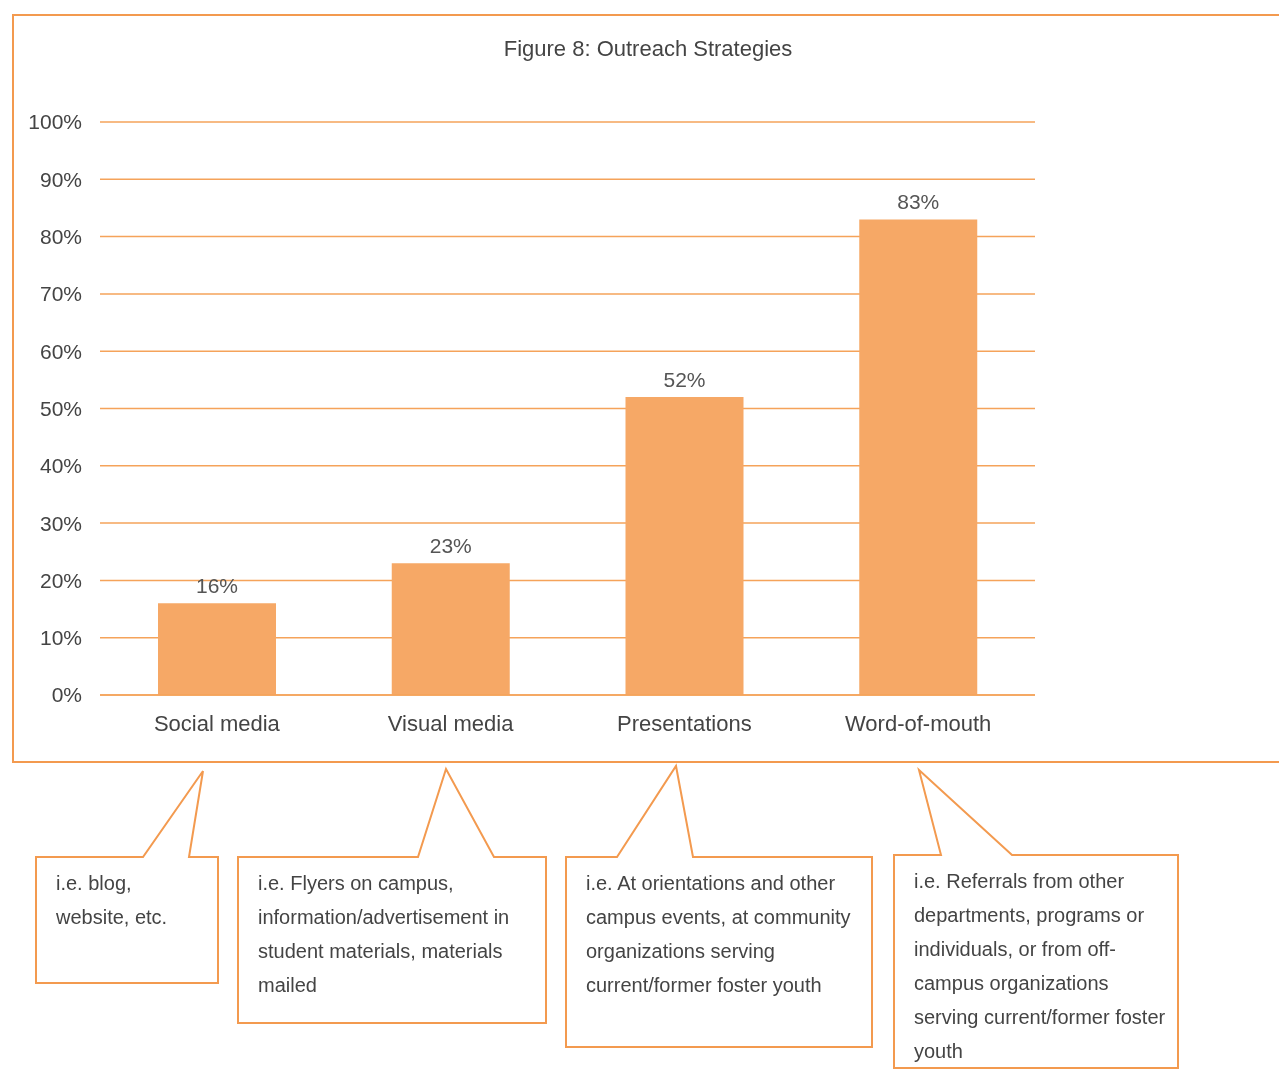 The image size is (1279, 1070). What do you see at coordinates (112, 900) in the screenshot?
I see `text: i.e. blog, website, etc.` at bounding box center [112, 900].